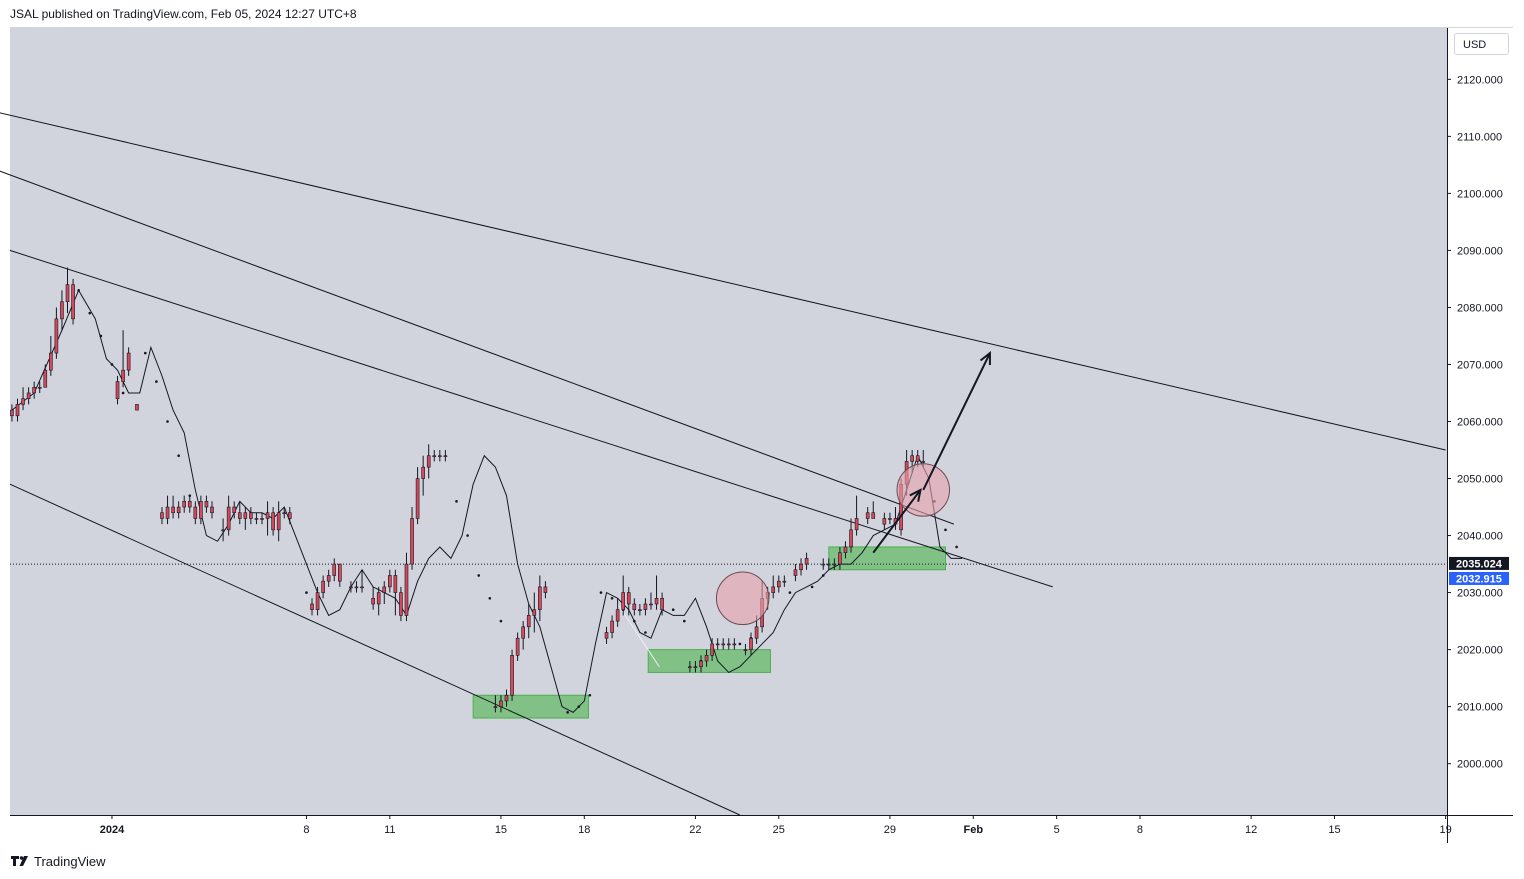 This screenshot has height=879, width=1524. What do you see at coordinates (1480, 651) in the screenshot?
I see `price-tick-label: 2020.000` at bounding box center [1480, 651].